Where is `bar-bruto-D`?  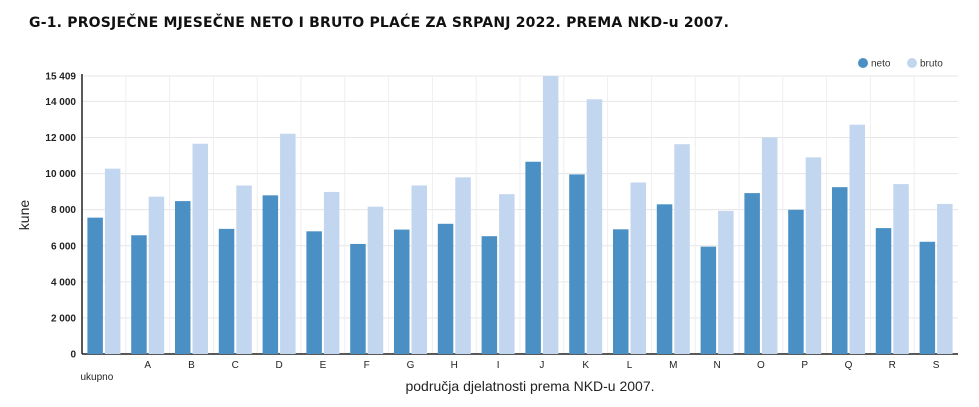 bar-bruto-D is located at coordinates (288, 243).